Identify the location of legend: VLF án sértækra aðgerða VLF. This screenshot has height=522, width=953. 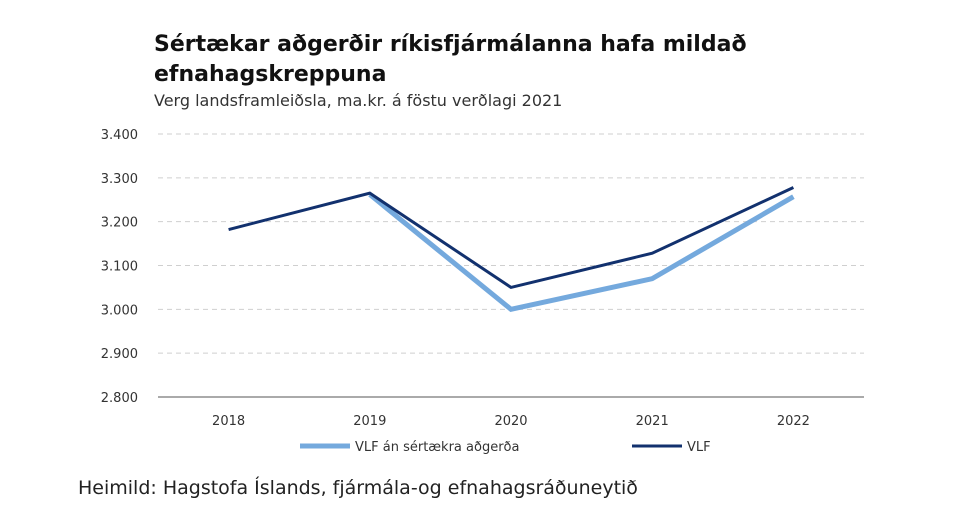
(505, 447).